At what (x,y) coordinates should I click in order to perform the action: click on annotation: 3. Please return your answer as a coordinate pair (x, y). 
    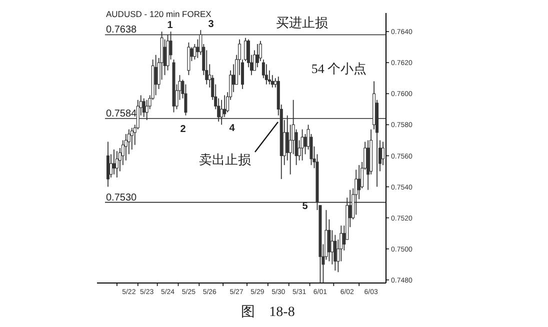
    Looking at the image, I should click on (211, 24).